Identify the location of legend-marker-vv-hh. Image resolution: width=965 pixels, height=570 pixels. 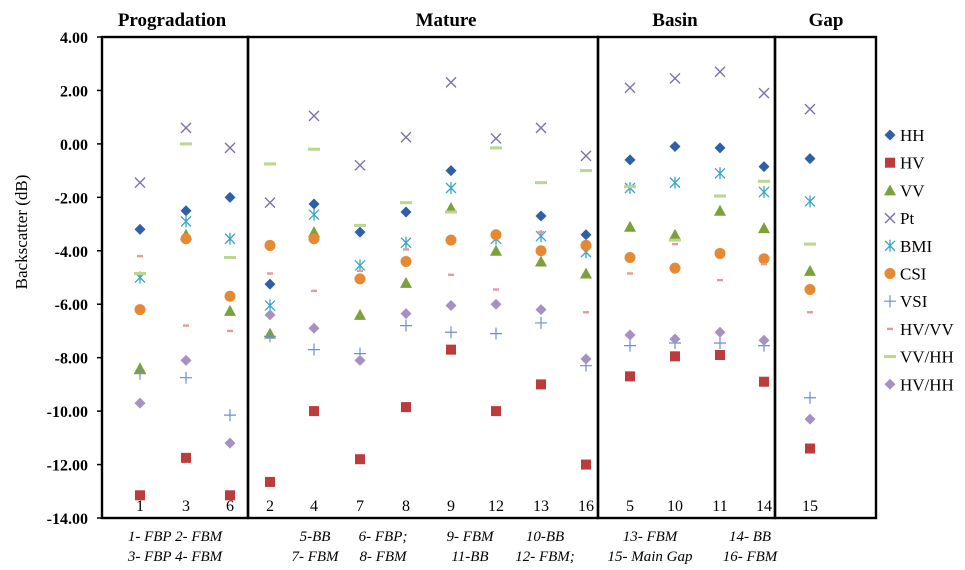
(890, 357).